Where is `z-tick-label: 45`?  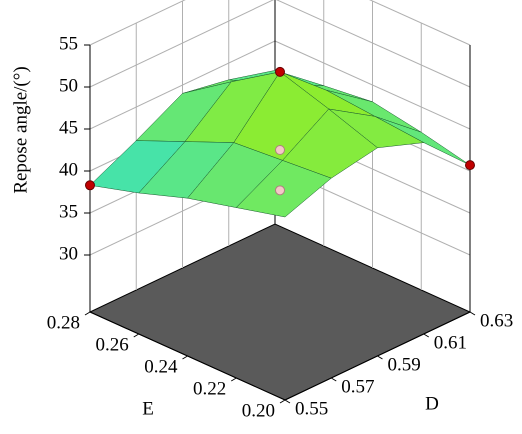 z-tick-label: 45 is located at coordinates (68, 127).